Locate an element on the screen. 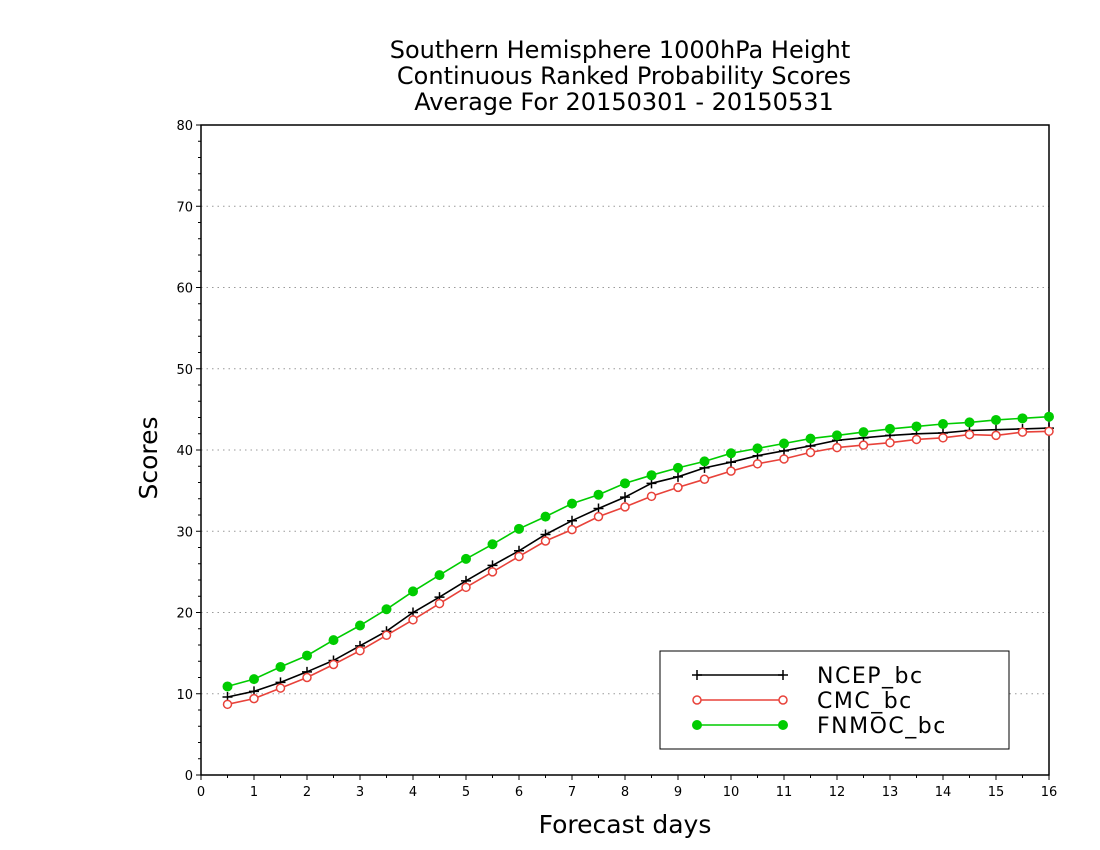 The width and height of the screenshot is (1100, 850). y-axis-label: Scores is located at coordinates (148, 457).